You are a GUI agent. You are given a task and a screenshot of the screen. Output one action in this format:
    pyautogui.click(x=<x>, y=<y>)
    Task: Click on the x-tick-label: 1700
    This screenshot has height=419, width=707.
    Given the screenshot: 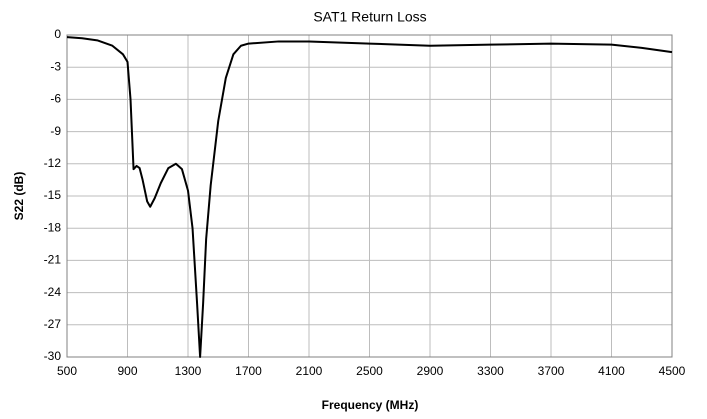 What is the action you would take?
    pyautogui.click(x=248, y=371)
    